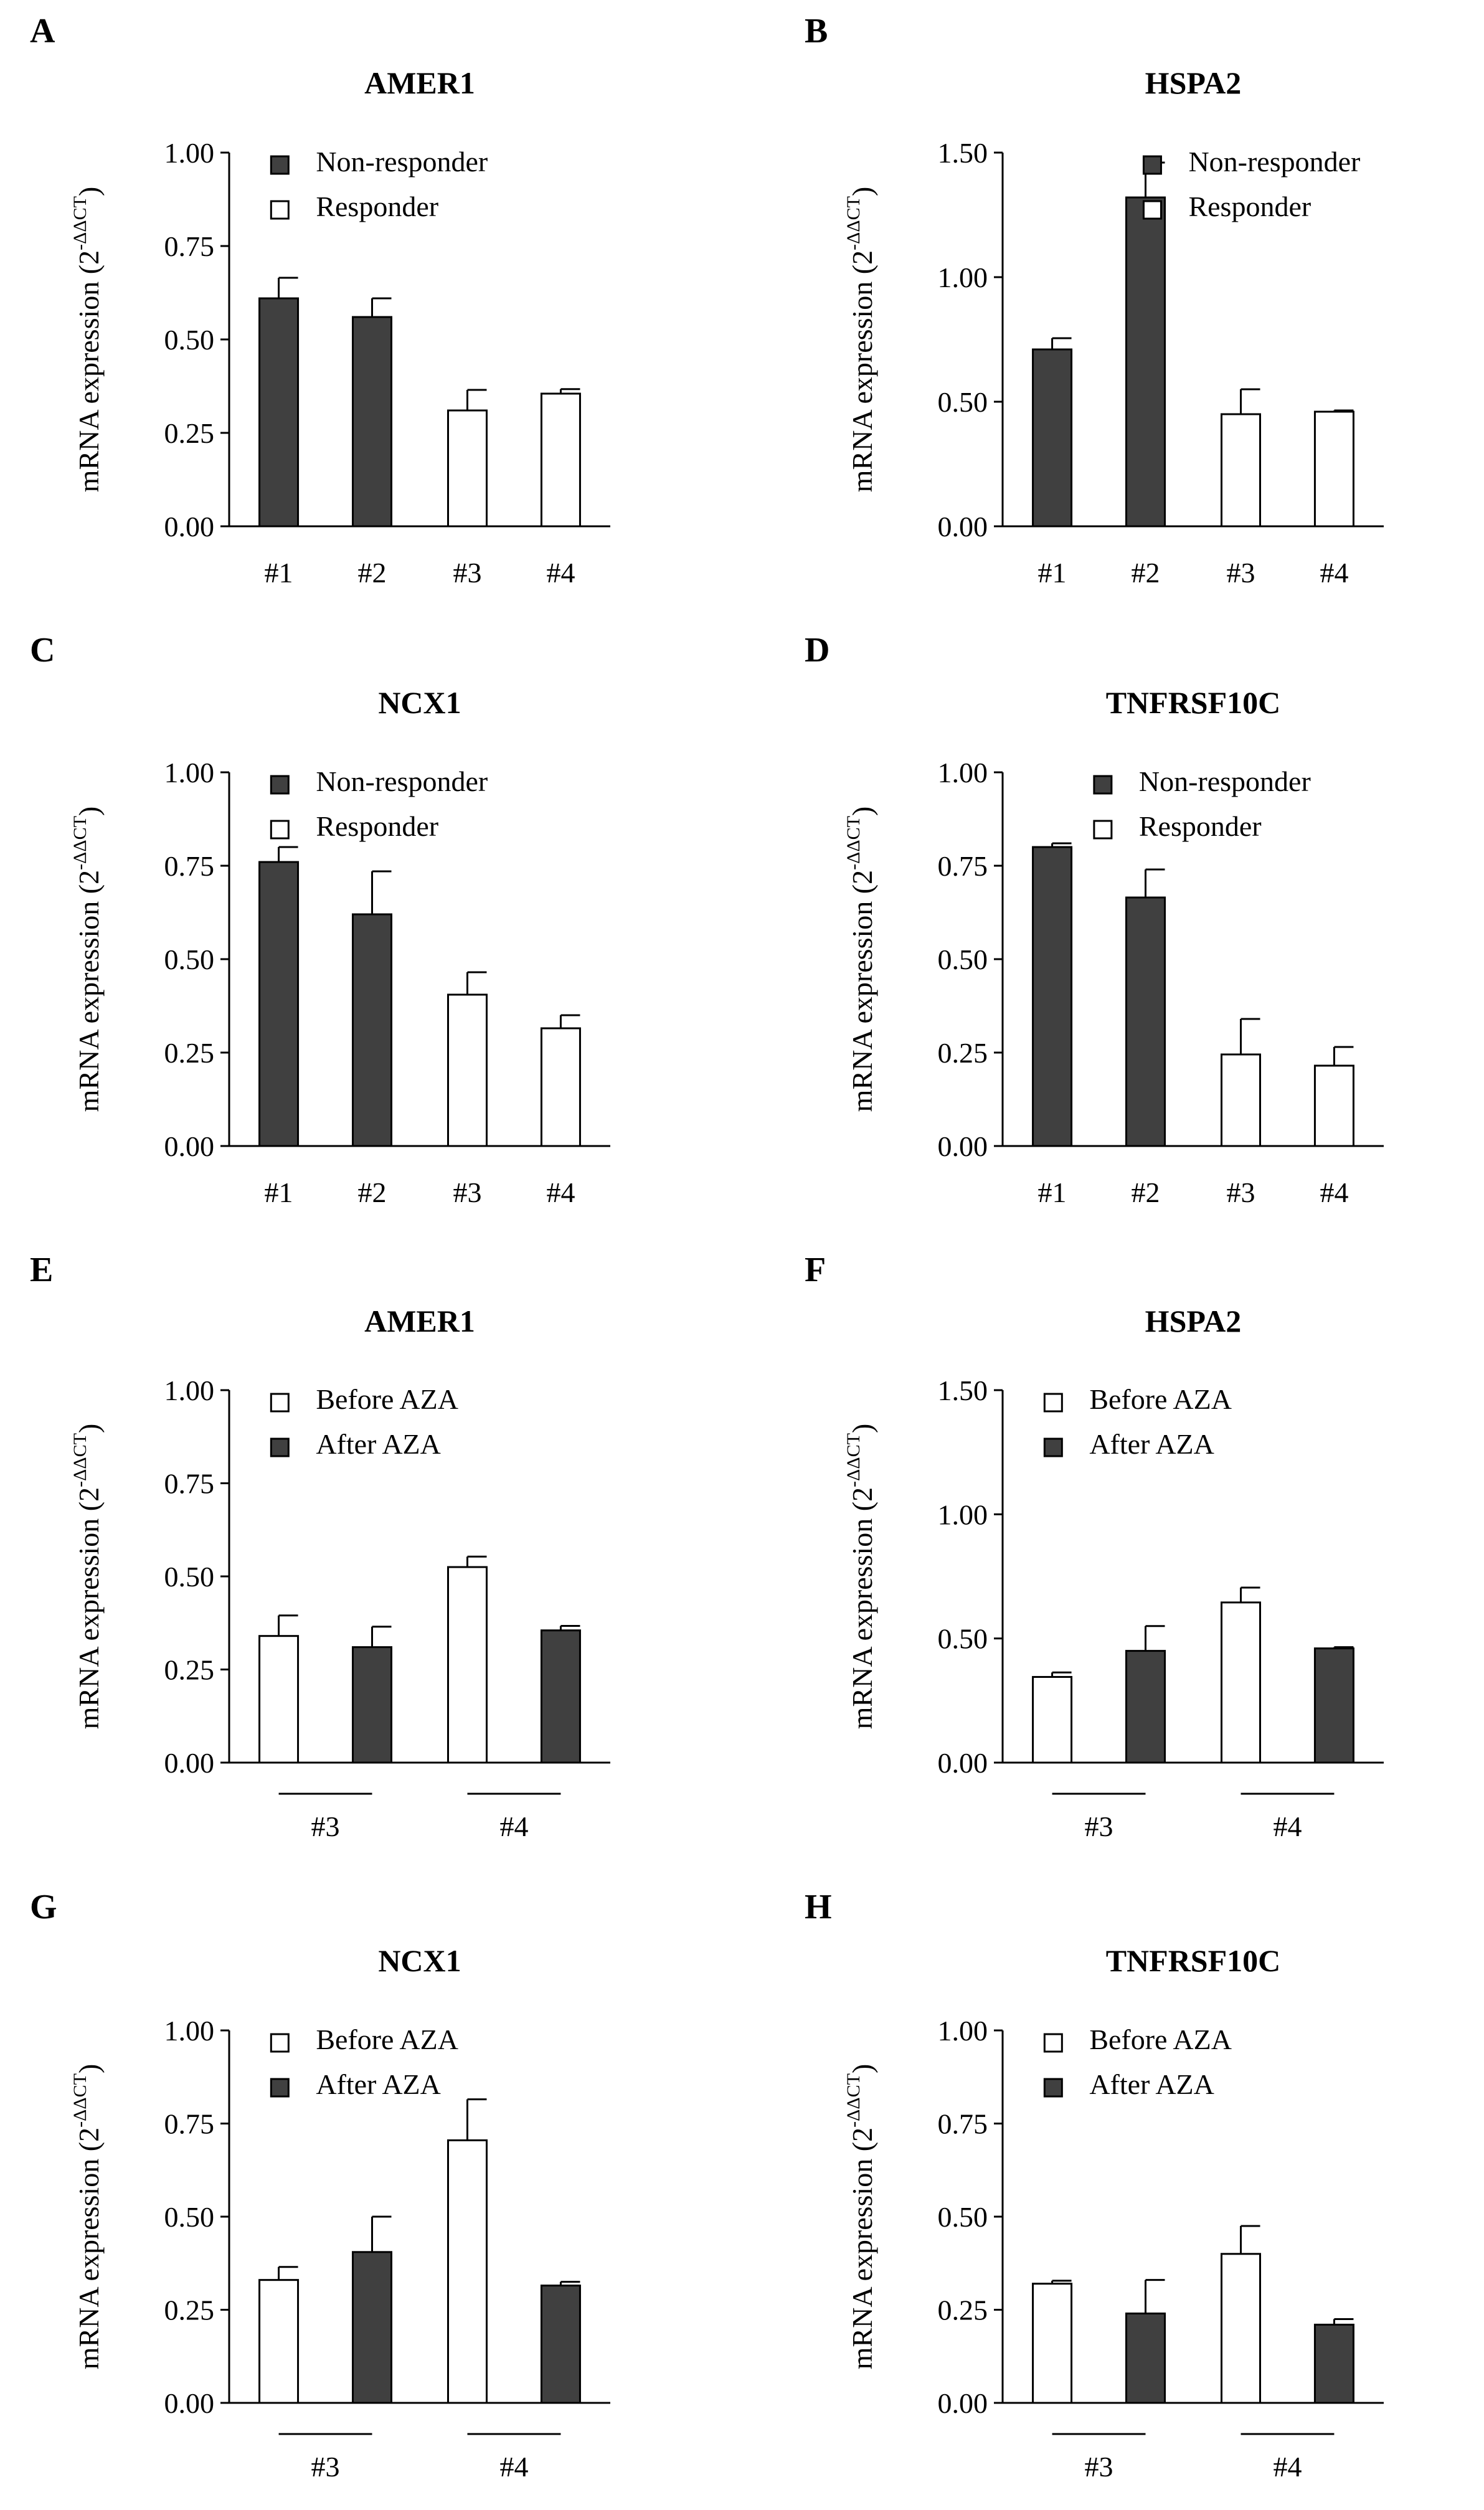  Describe the element at coordinates (815, 1270) in the screenshot. I see `panel-letter: F` at that location.